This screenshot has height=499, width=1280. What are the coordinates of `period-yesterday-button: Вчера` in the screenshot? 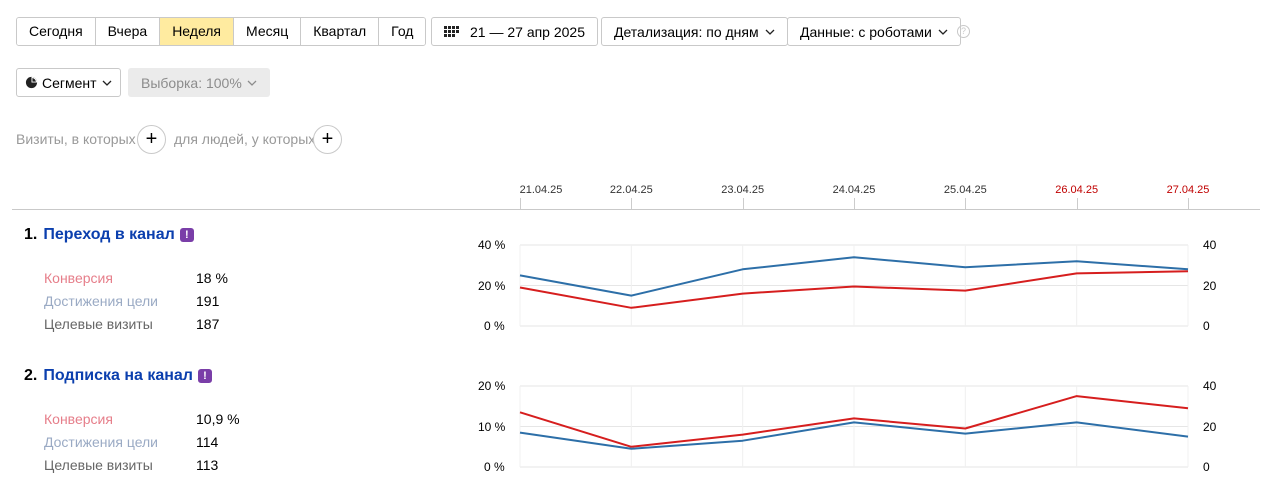 It's located at (128, 31).